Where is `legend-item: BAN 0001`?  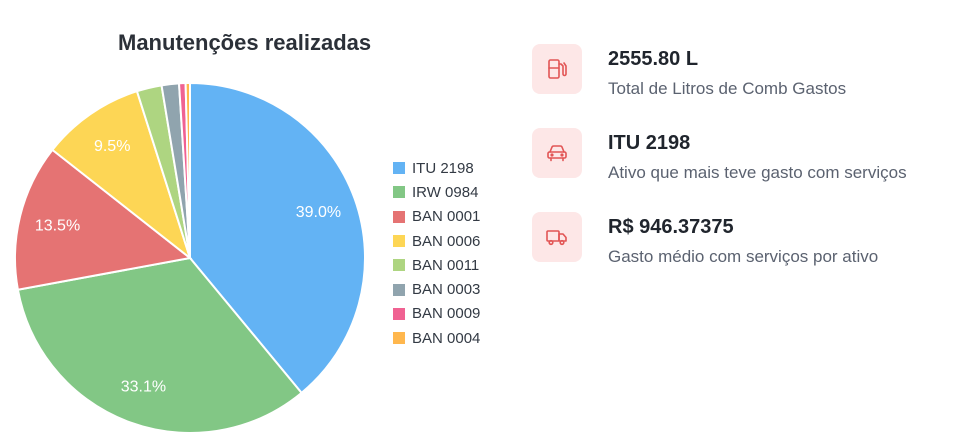 legend-item: BAN 0001 is located at coordinates (436, 217).